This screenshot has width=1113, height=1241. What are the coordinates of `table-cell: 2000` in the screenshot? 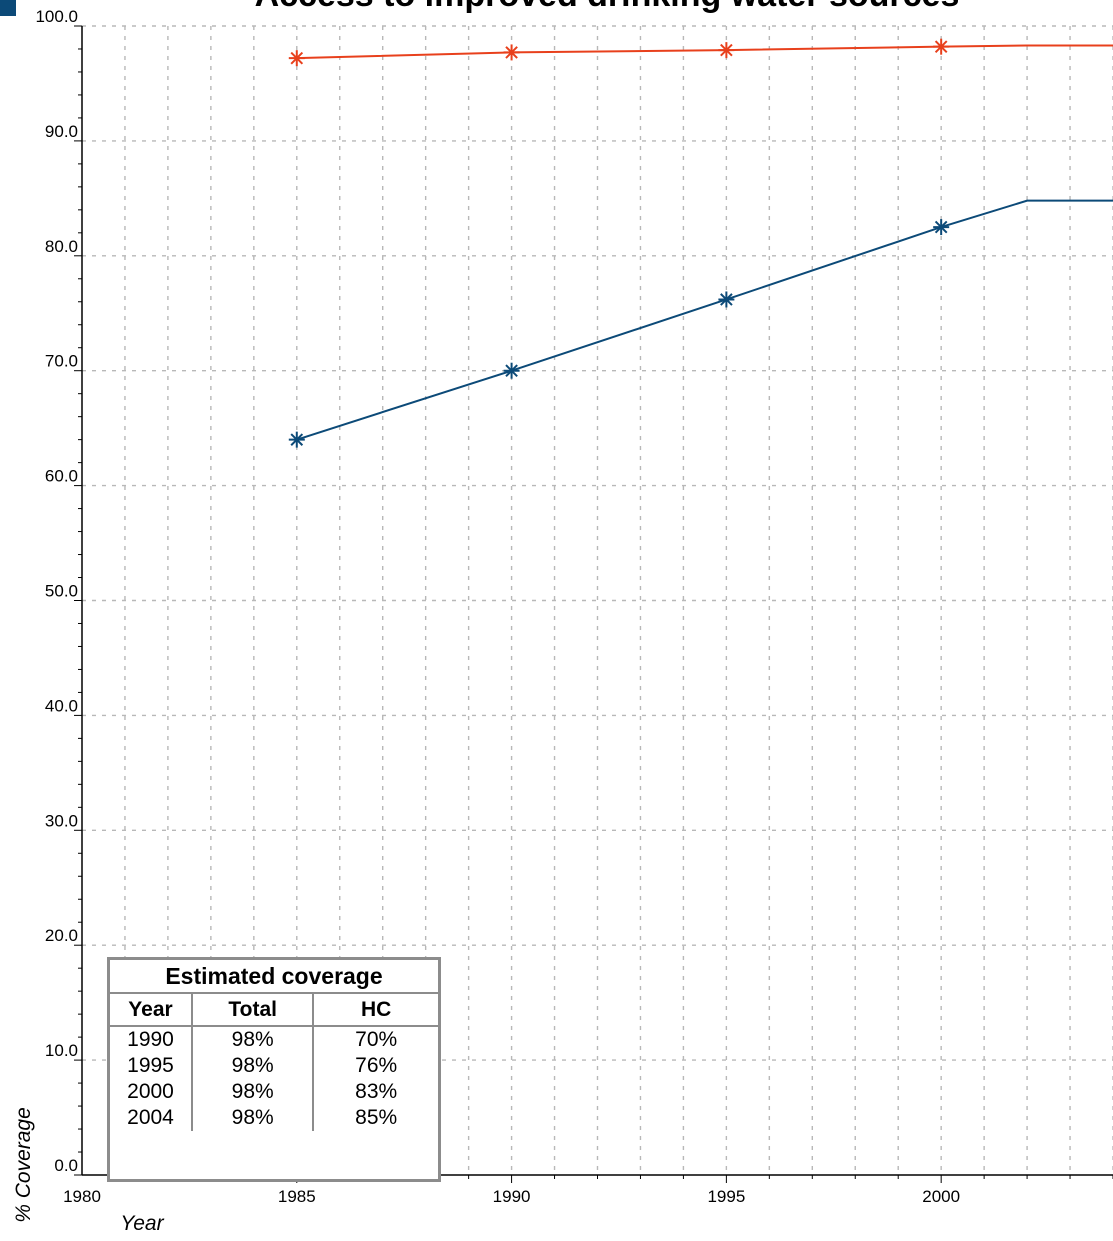 It's located at (151, 1092).